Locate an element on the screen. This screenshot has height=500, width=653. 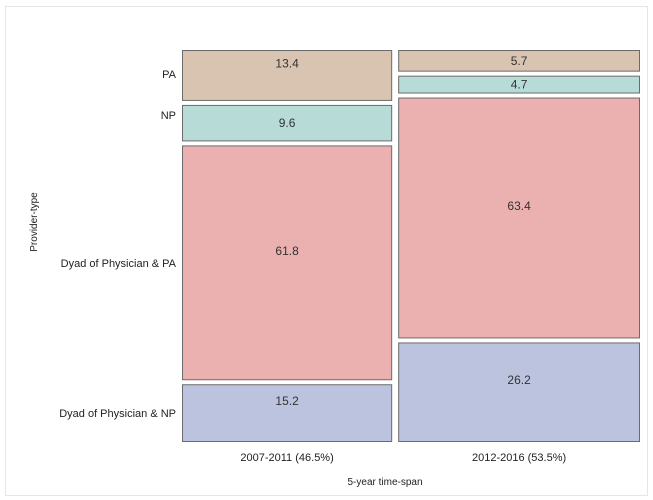
cell-value-label: 15.2 is located at coordinates (287, 401).